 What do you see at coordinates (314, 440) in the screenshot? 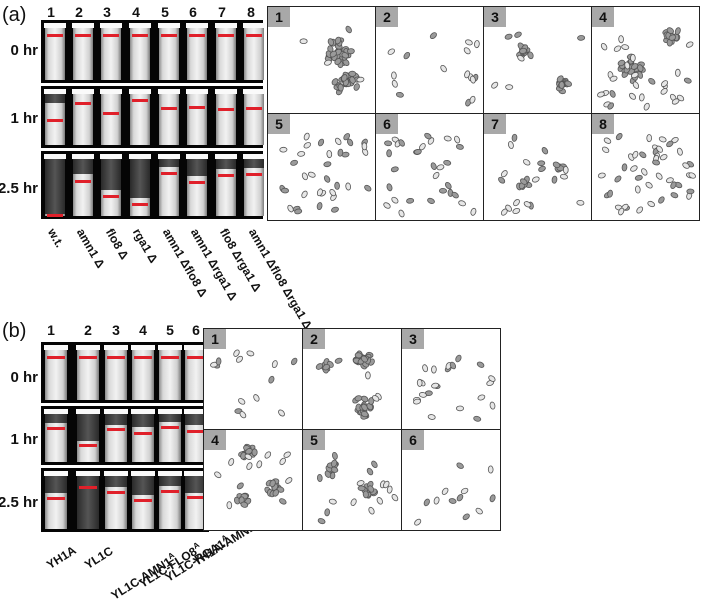
I see `micrograph-number-badge: 5` at bounding box center [314, 440].